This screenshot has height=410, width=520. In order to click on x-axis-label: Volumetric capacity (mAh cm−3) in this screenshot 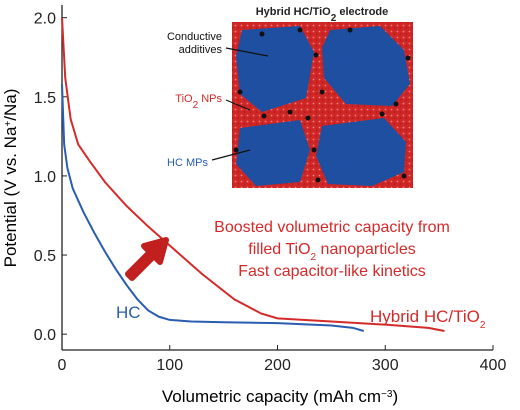, I will do `click(280, 396)`.